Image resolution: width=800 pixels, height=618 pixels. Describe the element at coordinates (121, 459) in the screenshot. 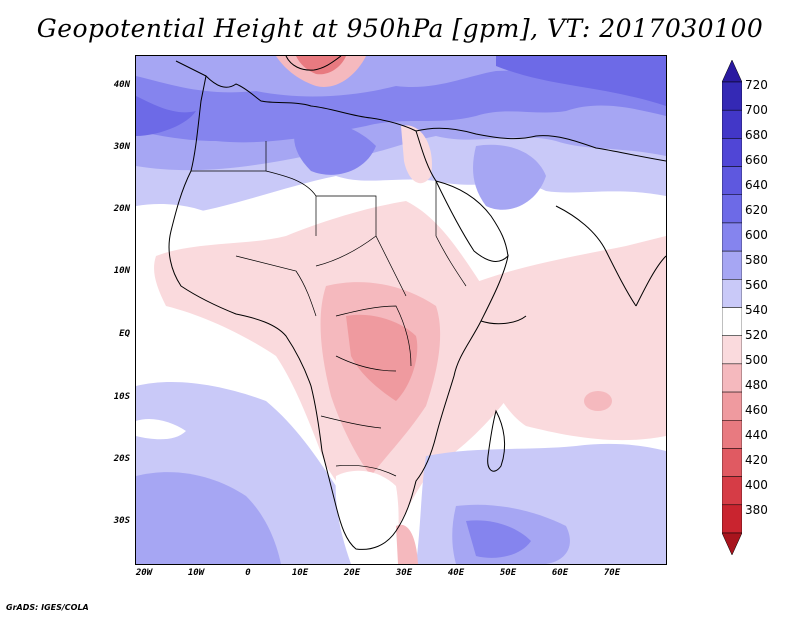

I see `lat-label-20s: 20S` at that location.